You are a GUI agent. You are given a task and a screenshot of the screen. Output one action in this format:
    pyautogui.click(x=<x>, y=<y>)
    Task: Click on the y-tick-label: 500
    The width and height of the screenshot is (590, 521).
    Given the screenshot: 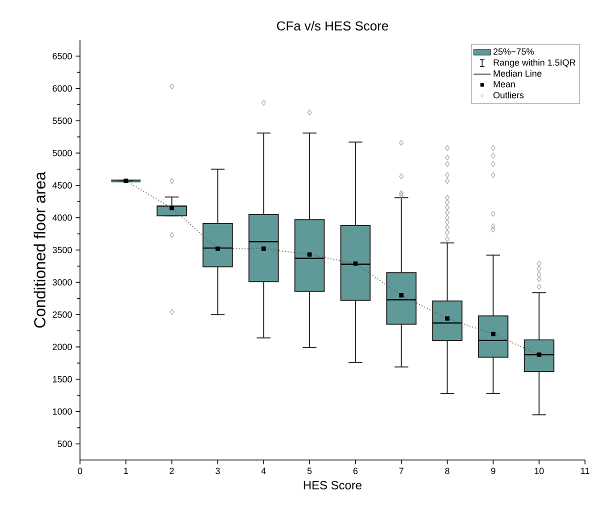 What is the action you would take?
    pyautogui.click(x=65, y=444)
    